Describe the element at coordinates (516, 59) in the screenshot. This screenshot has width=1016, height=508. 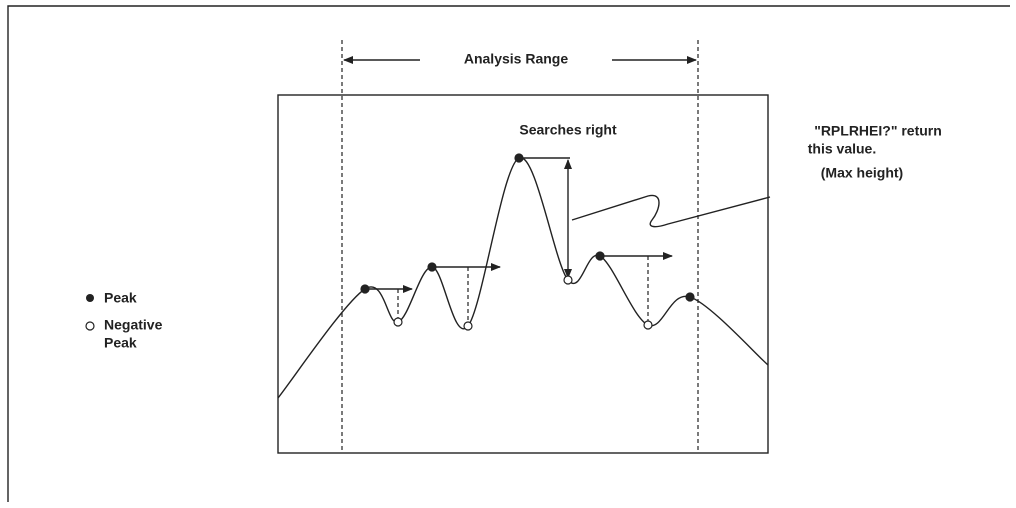
I see `range-label: Analysis Range` at that location.